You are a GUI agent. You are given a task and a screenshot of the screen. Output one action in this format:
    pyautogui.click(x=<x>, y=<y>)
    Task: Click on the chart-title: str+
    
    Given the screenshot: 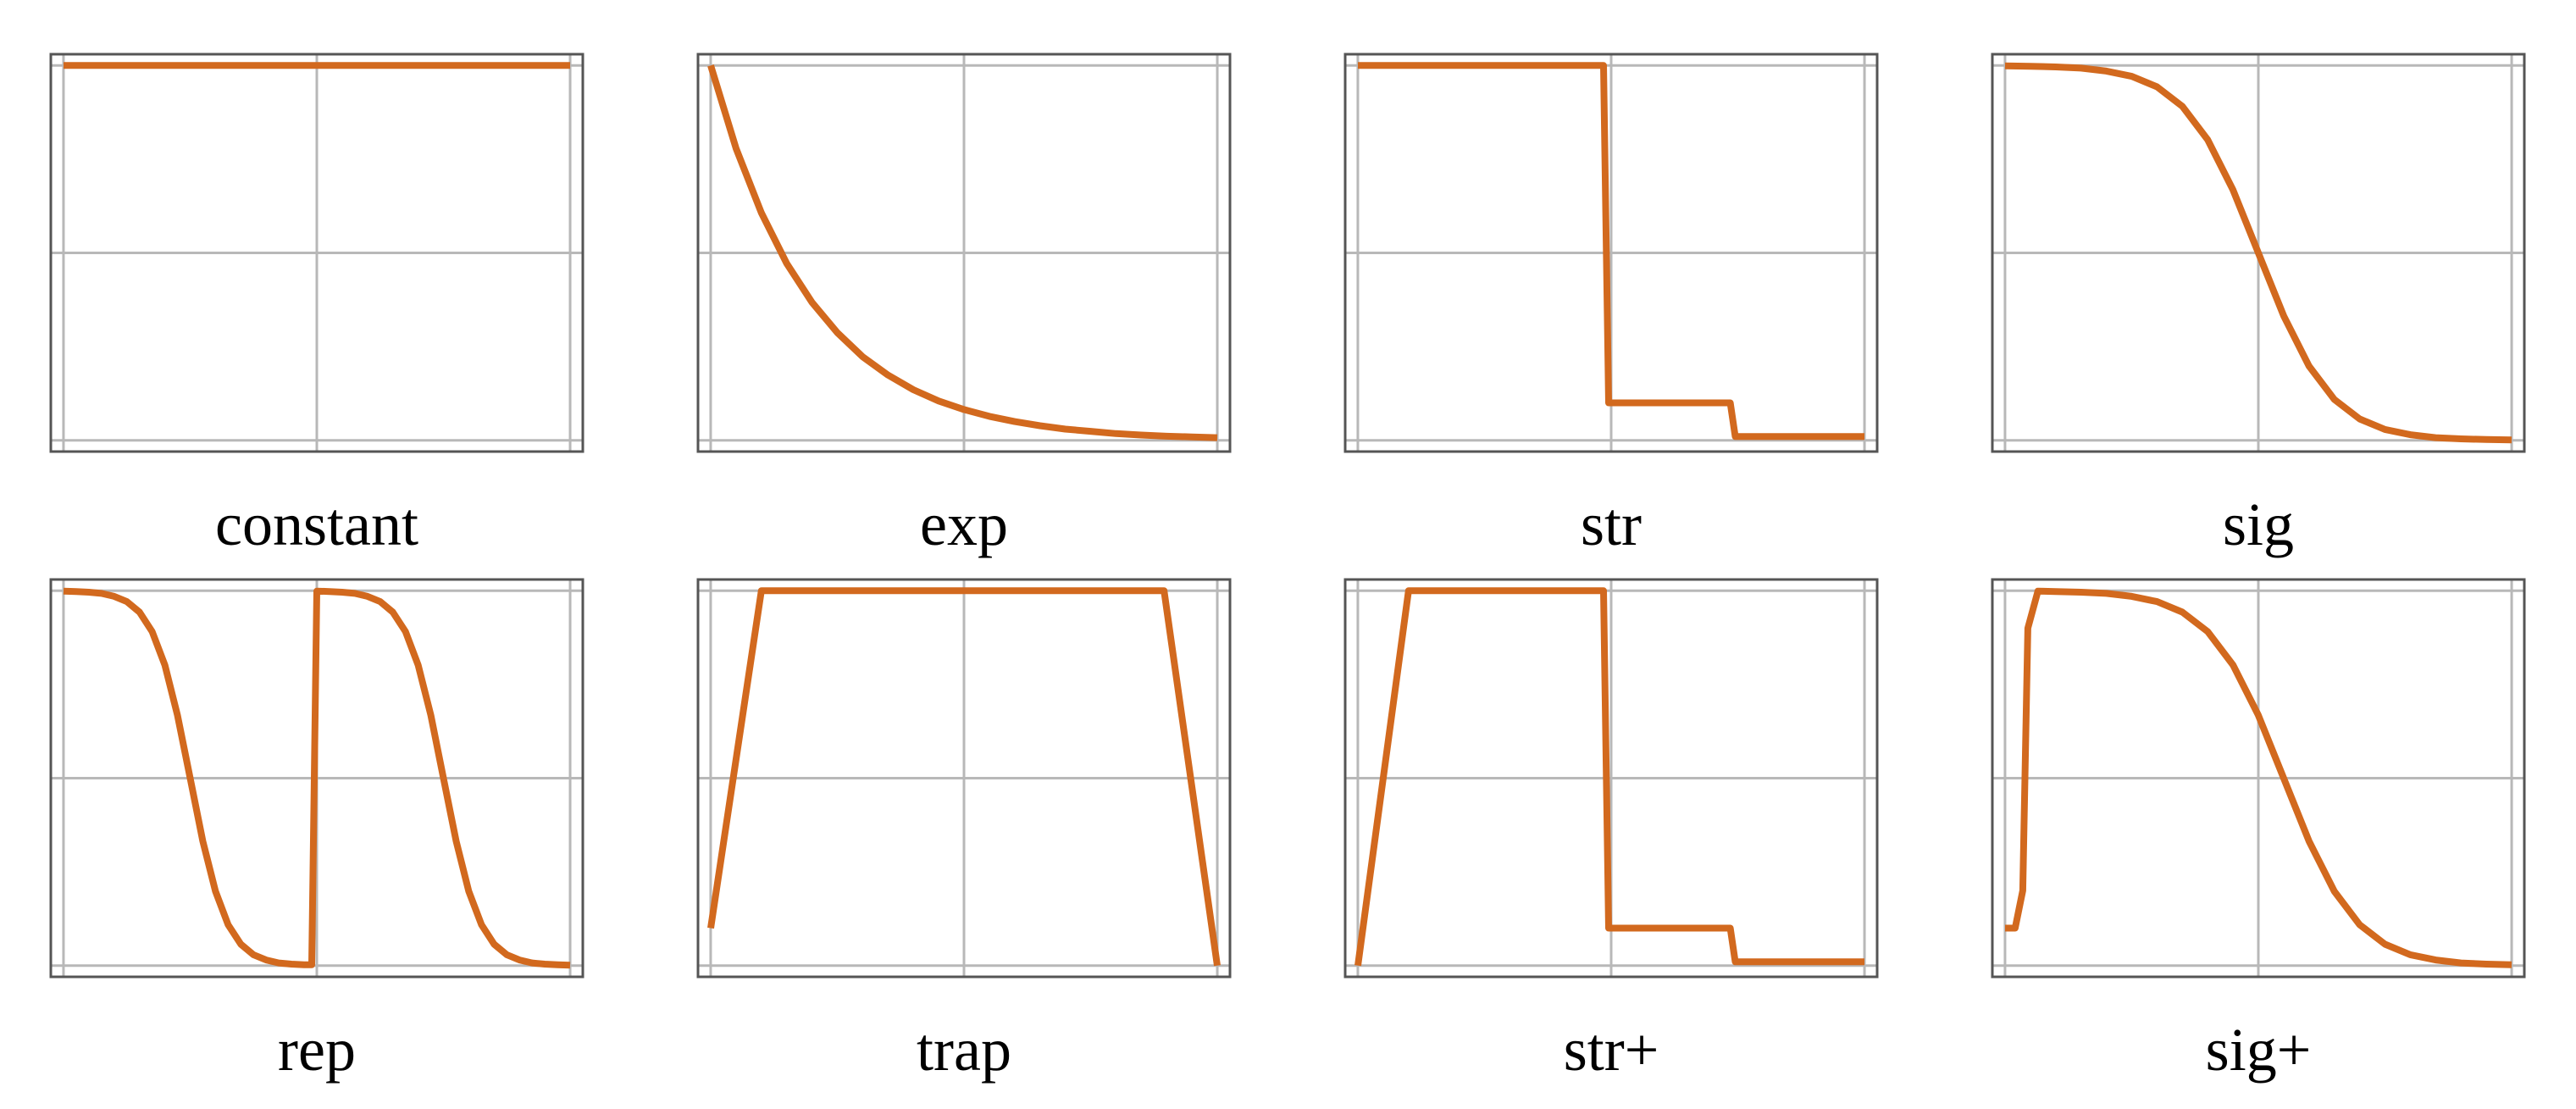 What is the action you would take?
    pyautogui.click(x=1611, y=1050)
    